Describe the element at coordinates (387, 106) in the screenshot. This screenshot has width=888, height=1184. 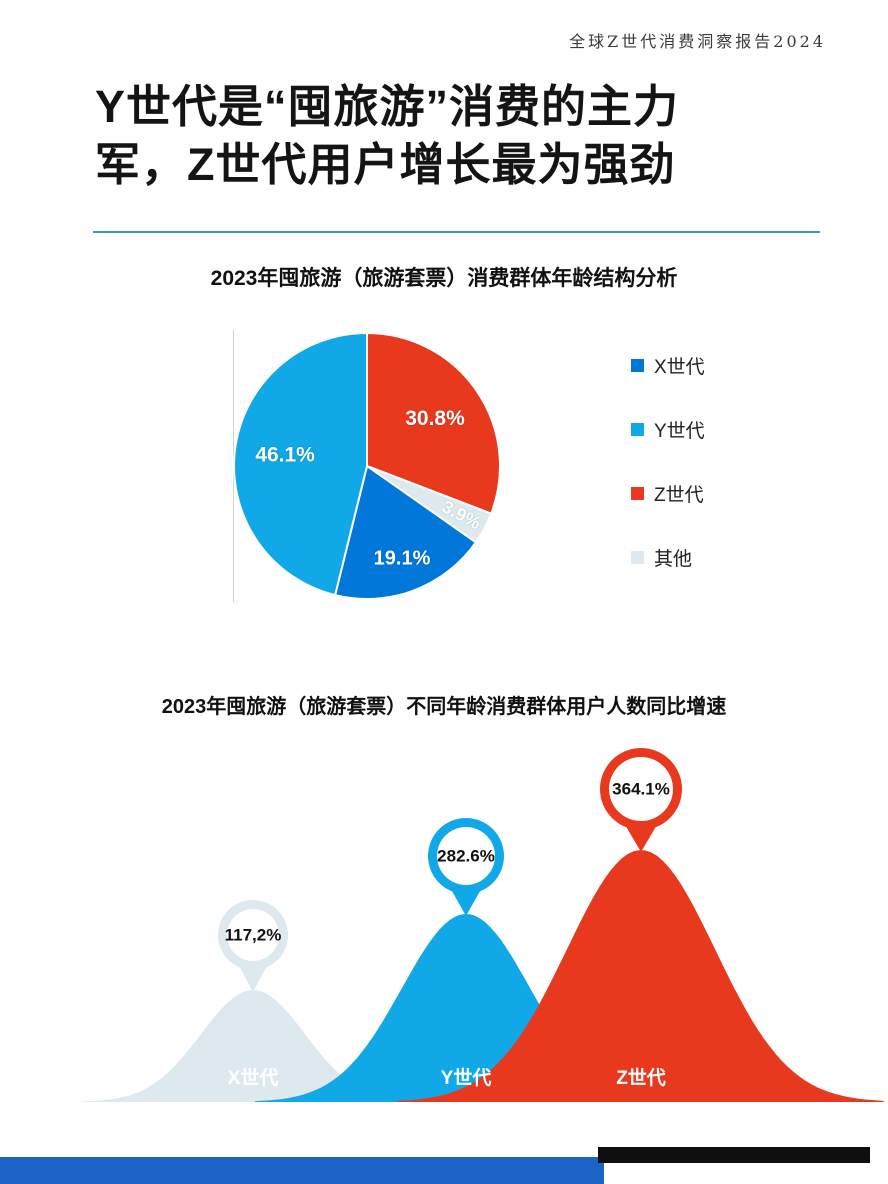
I see `page-title-line1: Y世代是“囤旅游”消费的主力` at that location.